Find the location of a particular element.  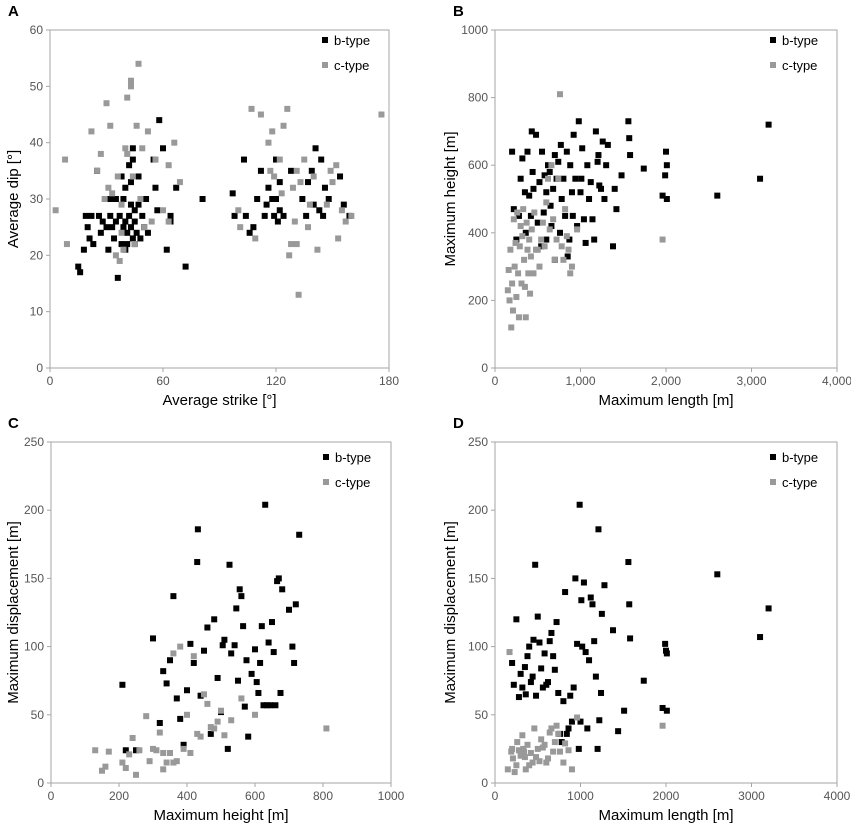

y-tick-label: 400 is located at coordinates (478, 233).